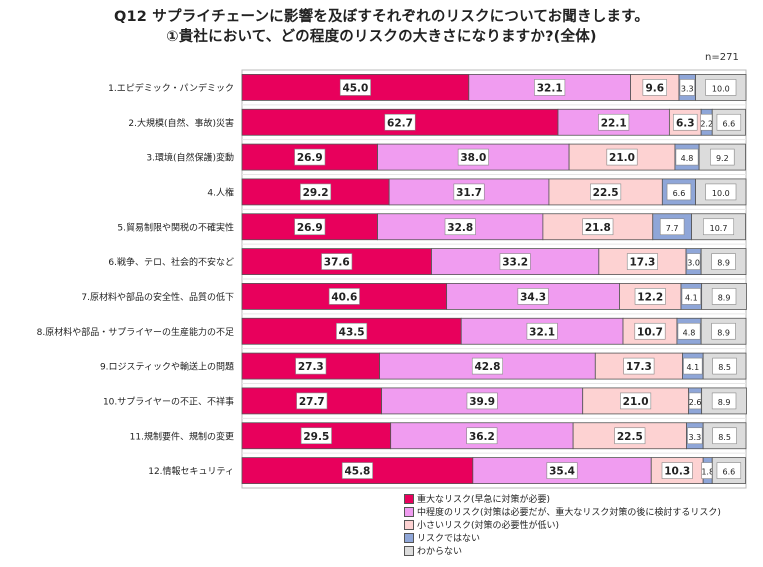  I want to click on value-label: 43.5, so click(352, 332).